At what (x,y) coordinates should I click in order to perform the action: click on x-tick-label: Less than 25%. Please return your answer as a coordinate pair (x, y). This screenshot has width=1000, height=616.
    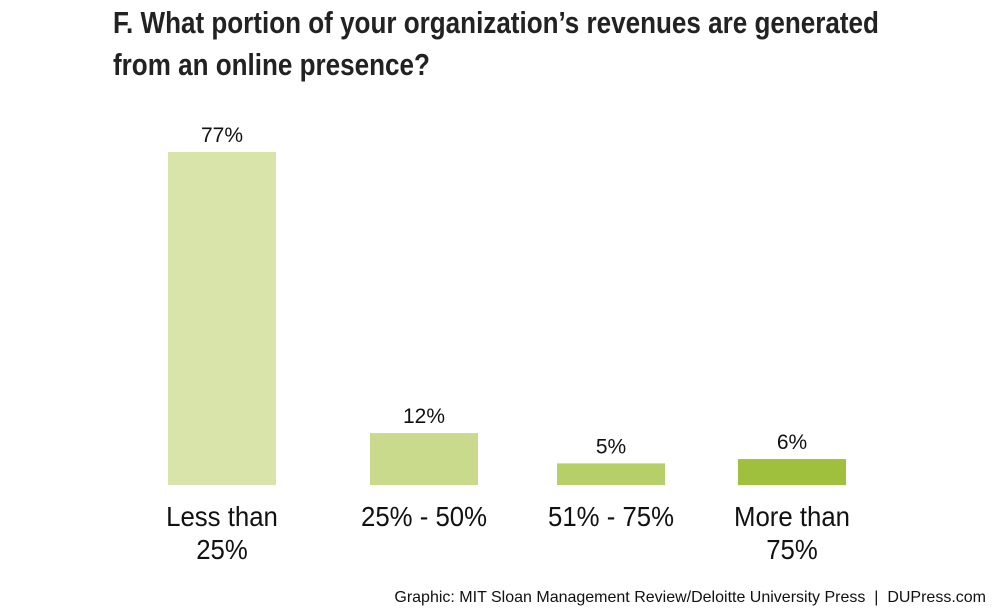
    Looking at the image, I should click on (222, 533).